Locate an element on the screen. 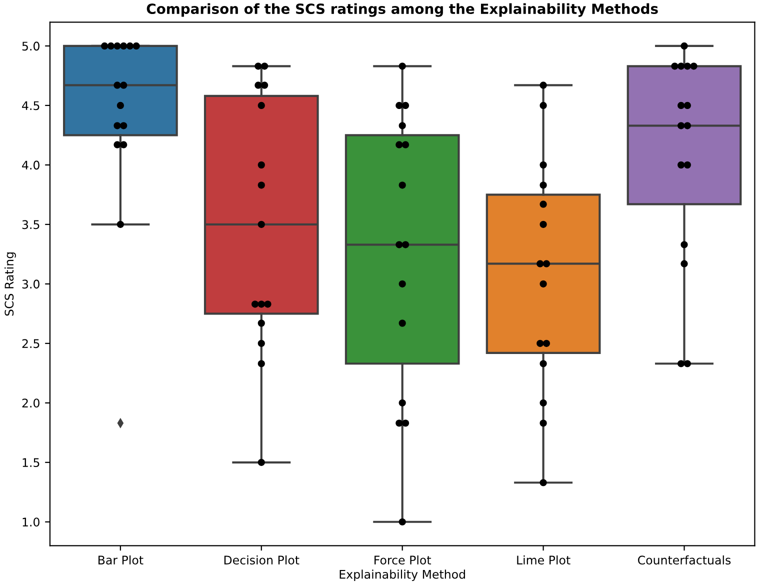  y-tick-label: 2.0 is located at coordinates (31, 403).